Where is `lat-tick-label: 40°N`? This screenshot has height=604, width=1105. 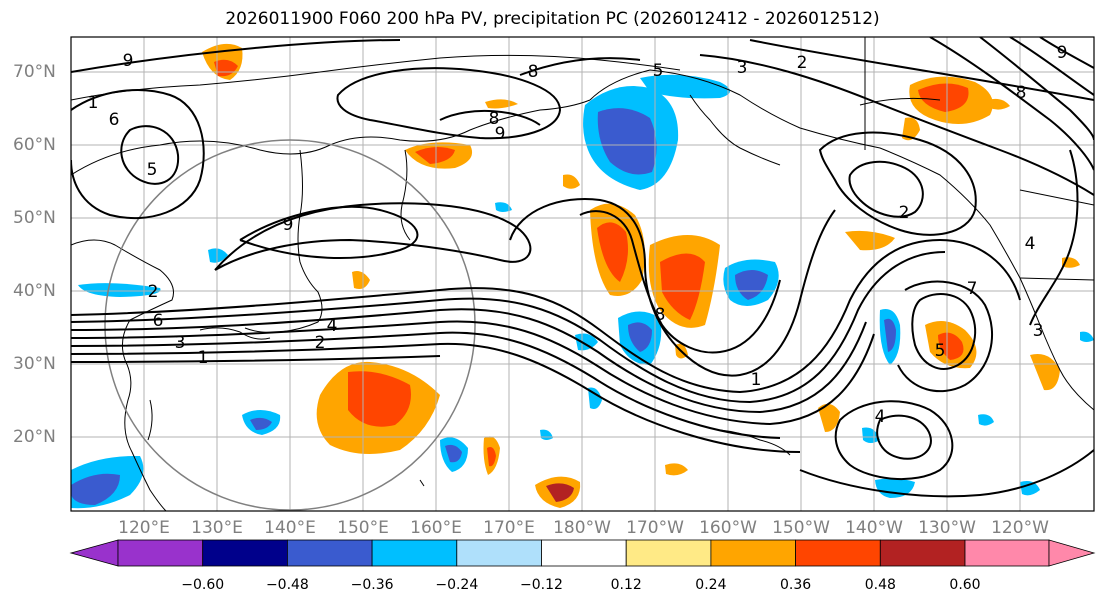
lat-tick-label: 40°N is located at coordinates (34, 291).